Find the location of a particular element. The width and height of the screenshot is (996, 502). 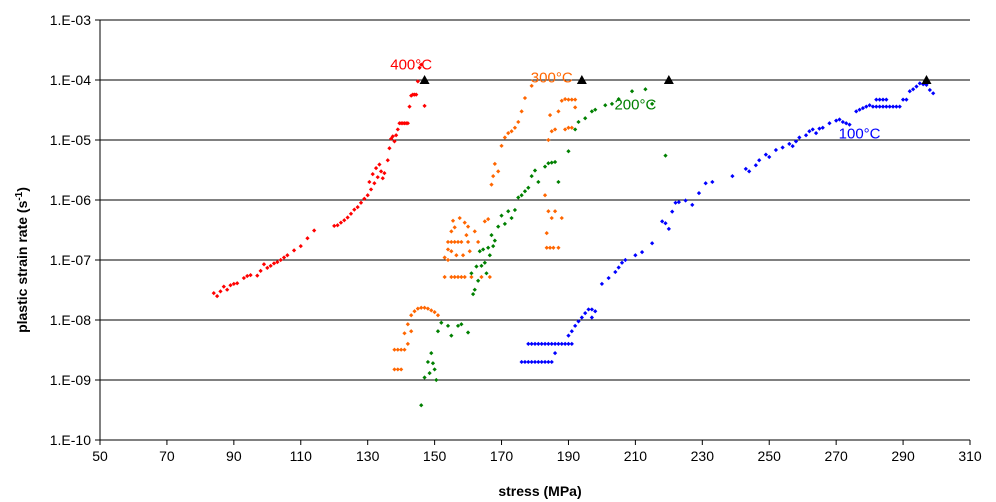

triangle-markers is located at coordinates (675, 79).